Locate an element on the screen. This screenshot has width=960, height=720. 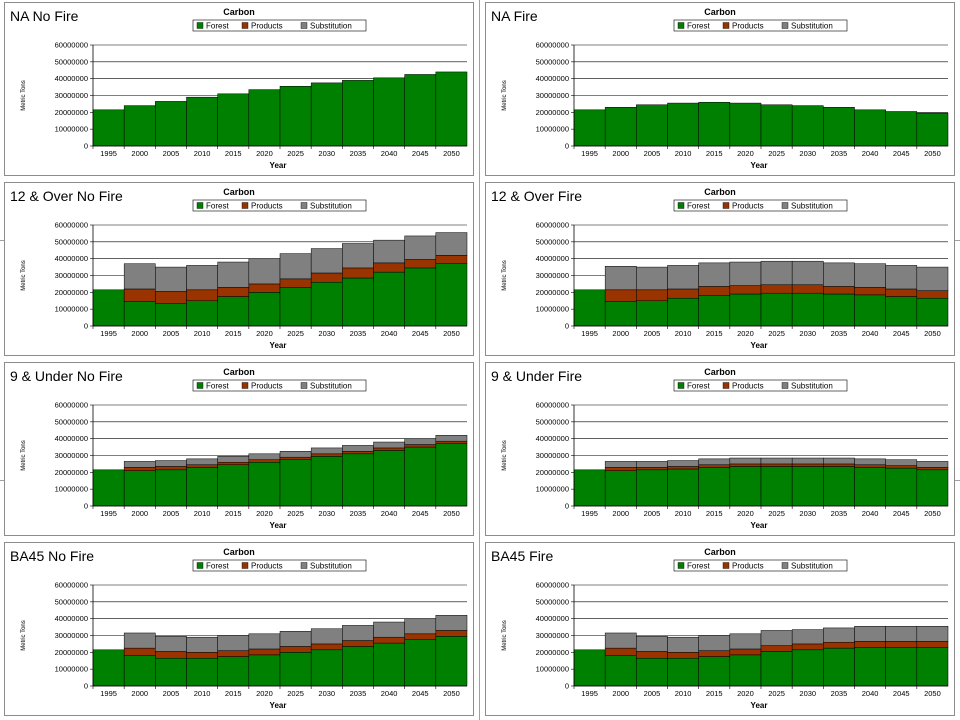
panel-title: 12 & Over Fire is located at coordinates (537, 196).